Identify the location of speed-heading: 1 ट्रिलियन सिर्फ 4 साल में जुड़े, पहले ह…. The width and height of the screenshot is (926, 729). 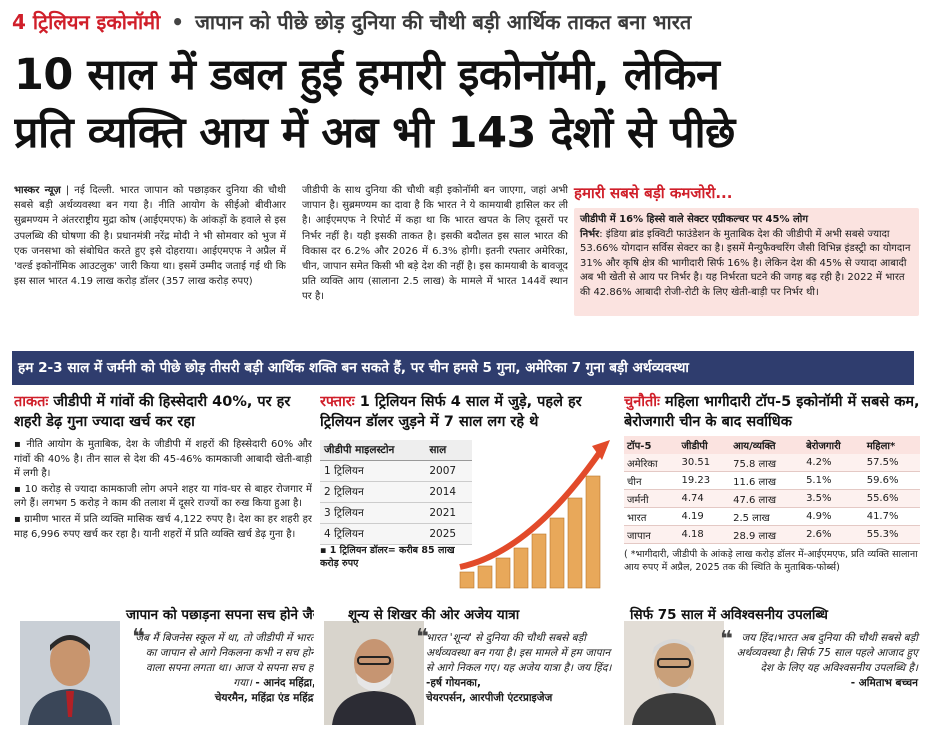
(451, 412).